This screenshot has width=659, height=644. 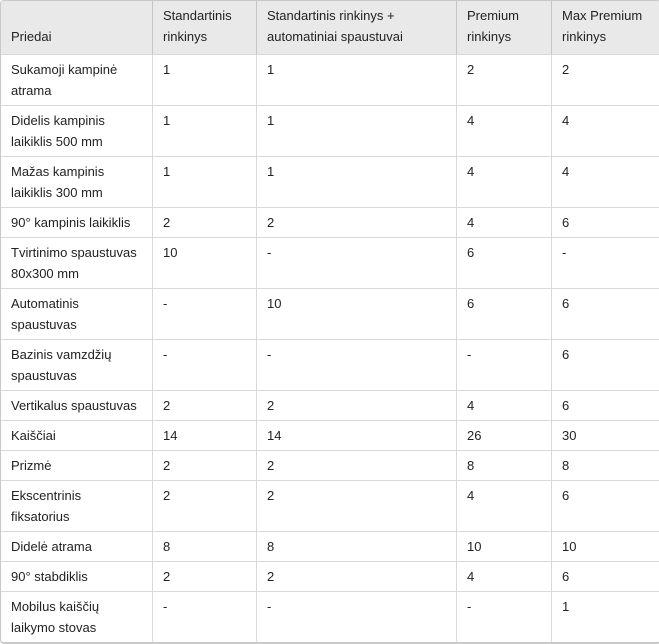 I want to click on table-row: 90° kampinis laikiklis 2 2 4 6, so click(x=330, y=222).